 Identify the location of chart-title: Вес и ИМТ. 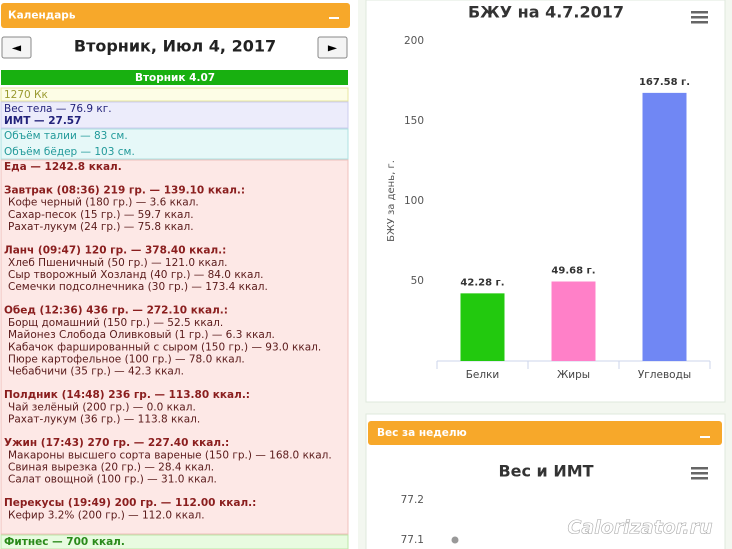
(545, 471).